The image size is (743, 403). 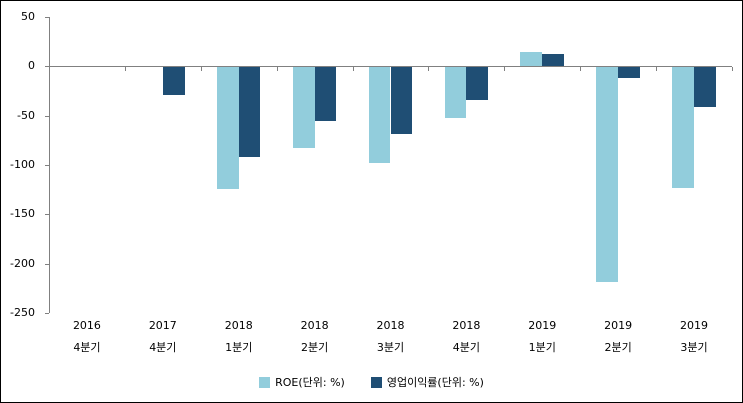 What do you see at coordinates (26, 115) in the screenshot?
I see `y-axis-label--50: -50` at bounding box center [26, 115].